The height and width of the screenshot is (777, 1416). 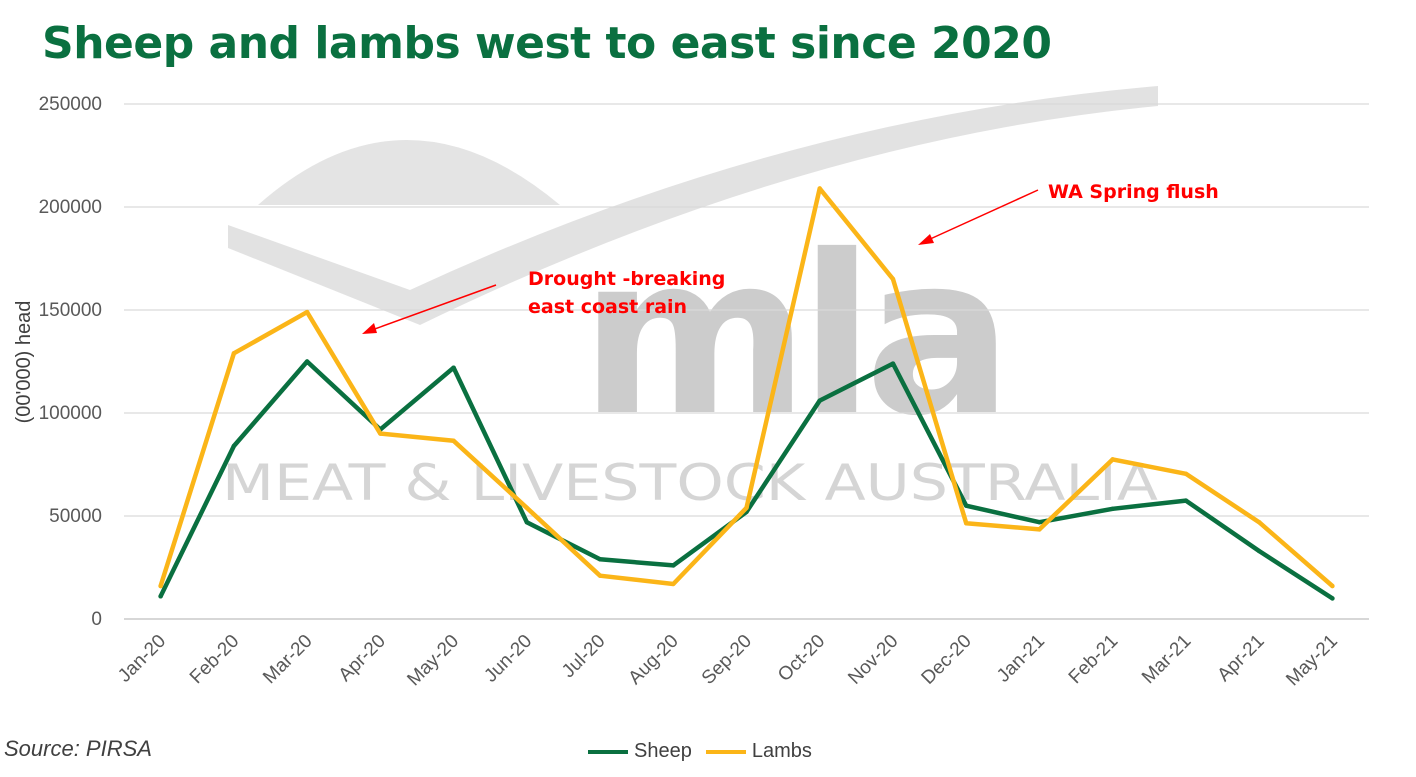 What do you see at coordinates (547, 43) in the screenshot?
I see `chart-title: Sheep and lambs west to east since 2020` at bounding box center [547, 43].